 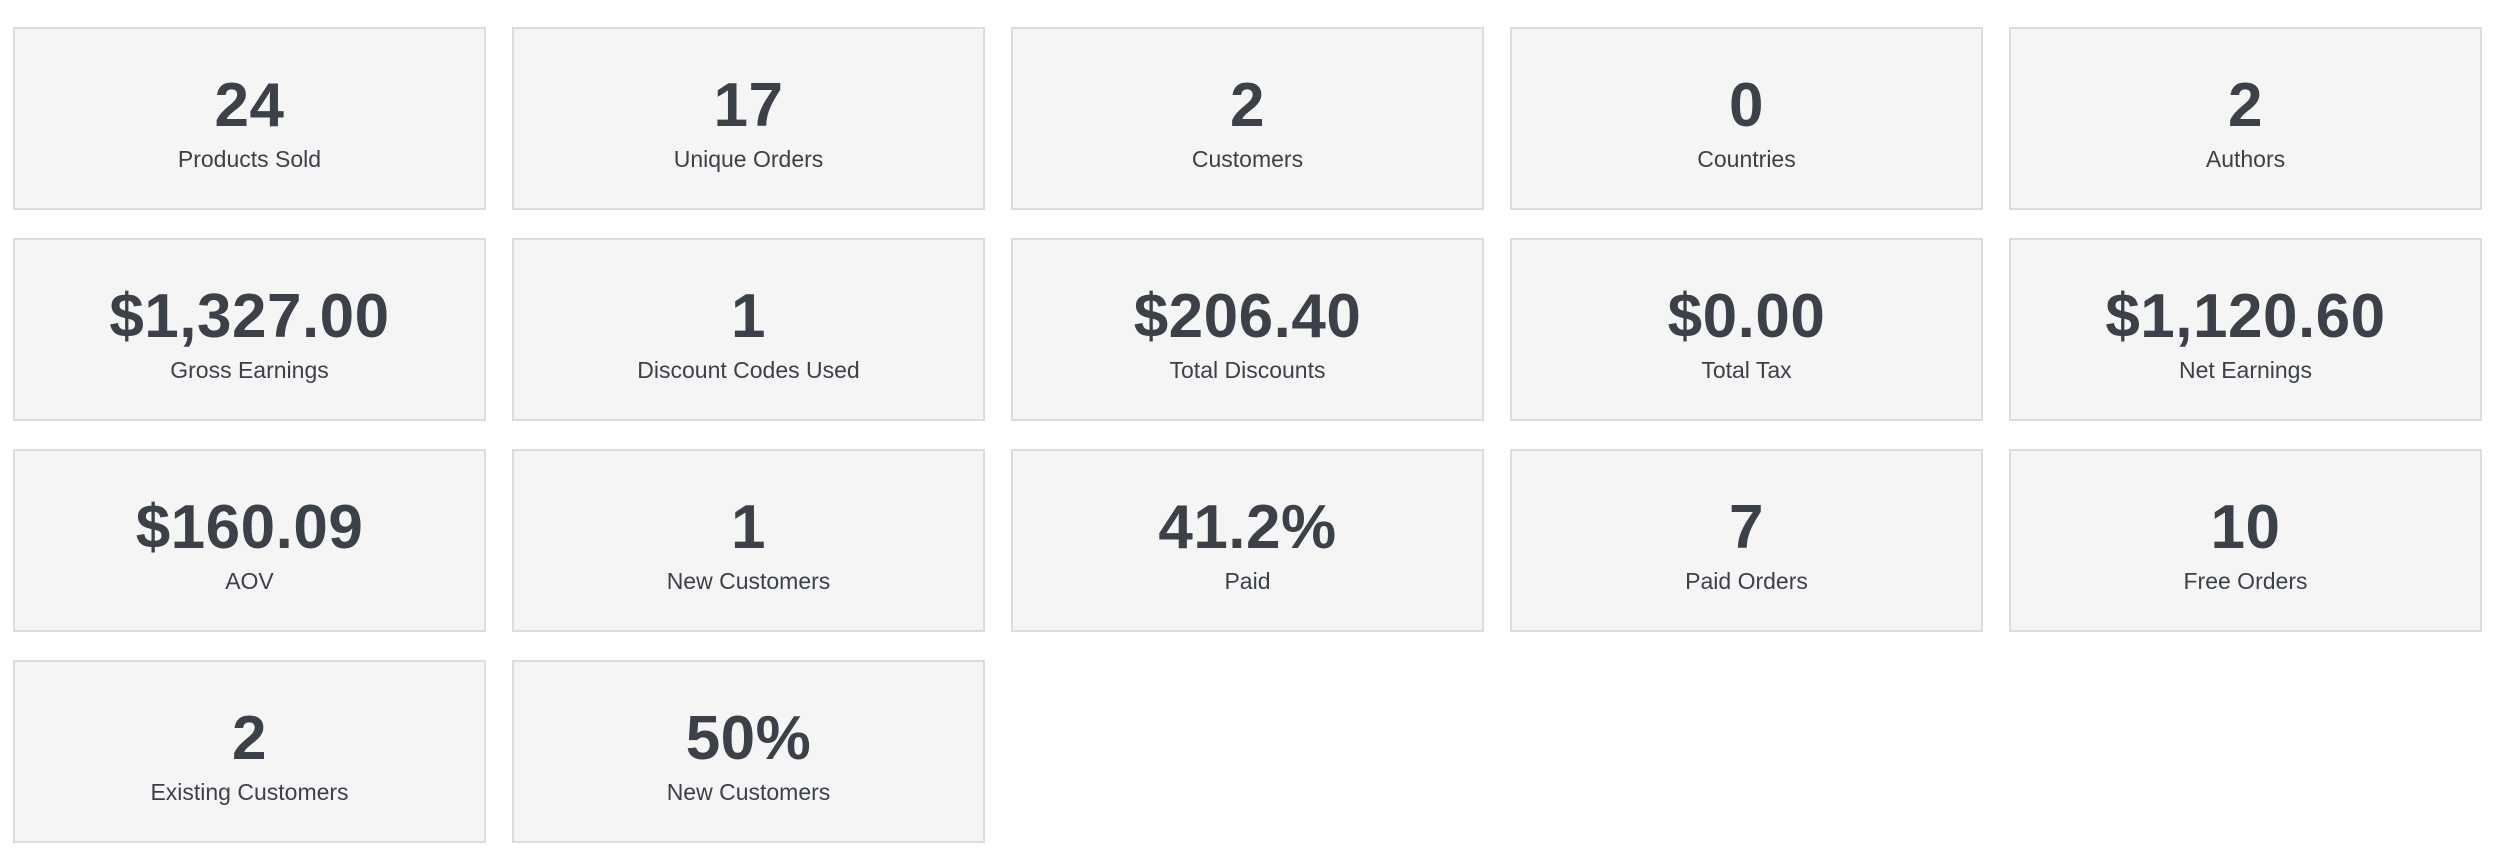 What do you see at coordinates (249, 792) in the screenshot?
I see `stat-label: Existing Customers` at bounding box center [249, 792].